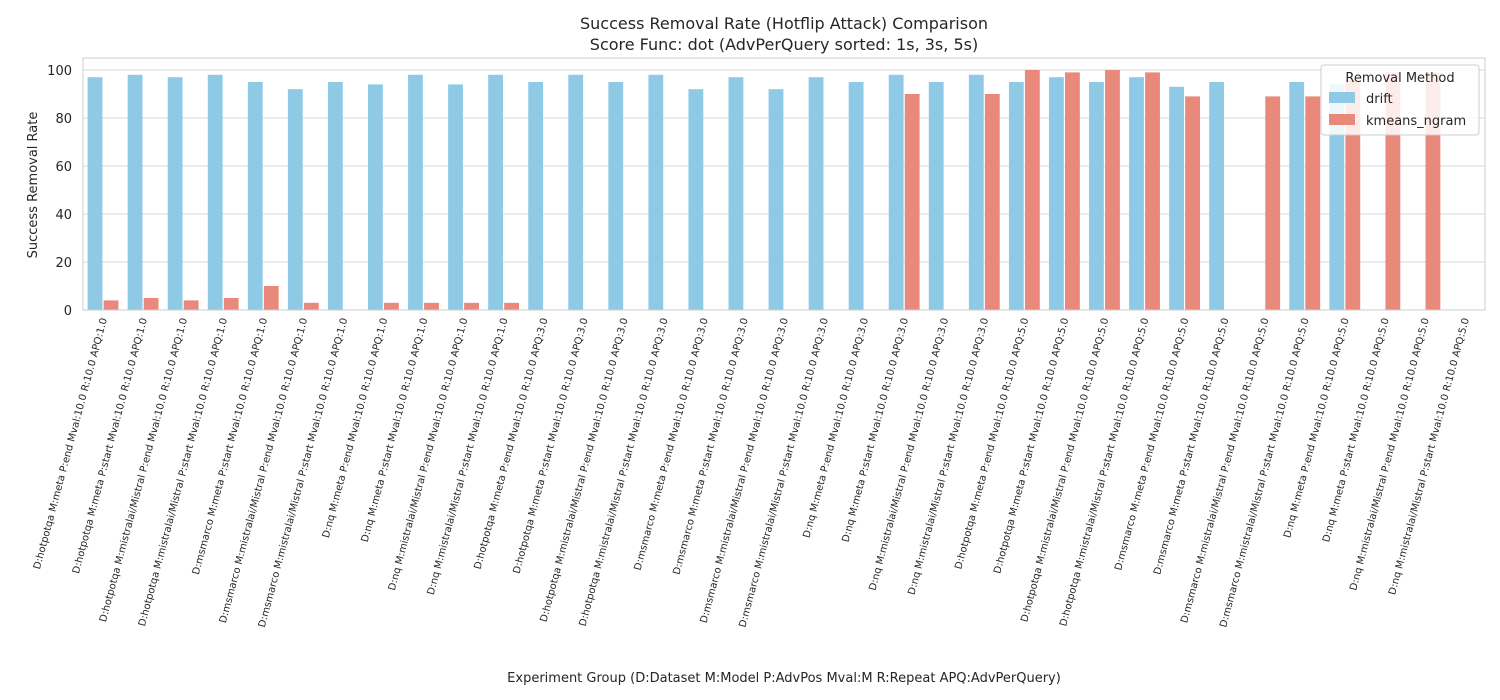 The height and width of the screenshot is (700, 1500). What do you see at coordinates (63, 167) in the screenshot?
I see `y-tick-label: 60` at bounding box center [63, 167].